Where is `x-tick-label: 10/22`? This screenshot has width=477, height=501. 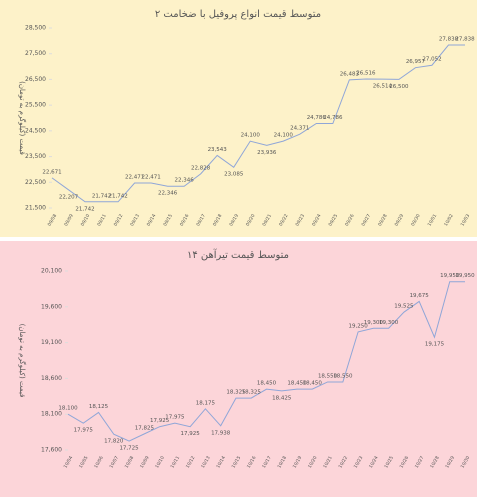
x-tick-label: 10/22 is located at coordinates (343, 462).